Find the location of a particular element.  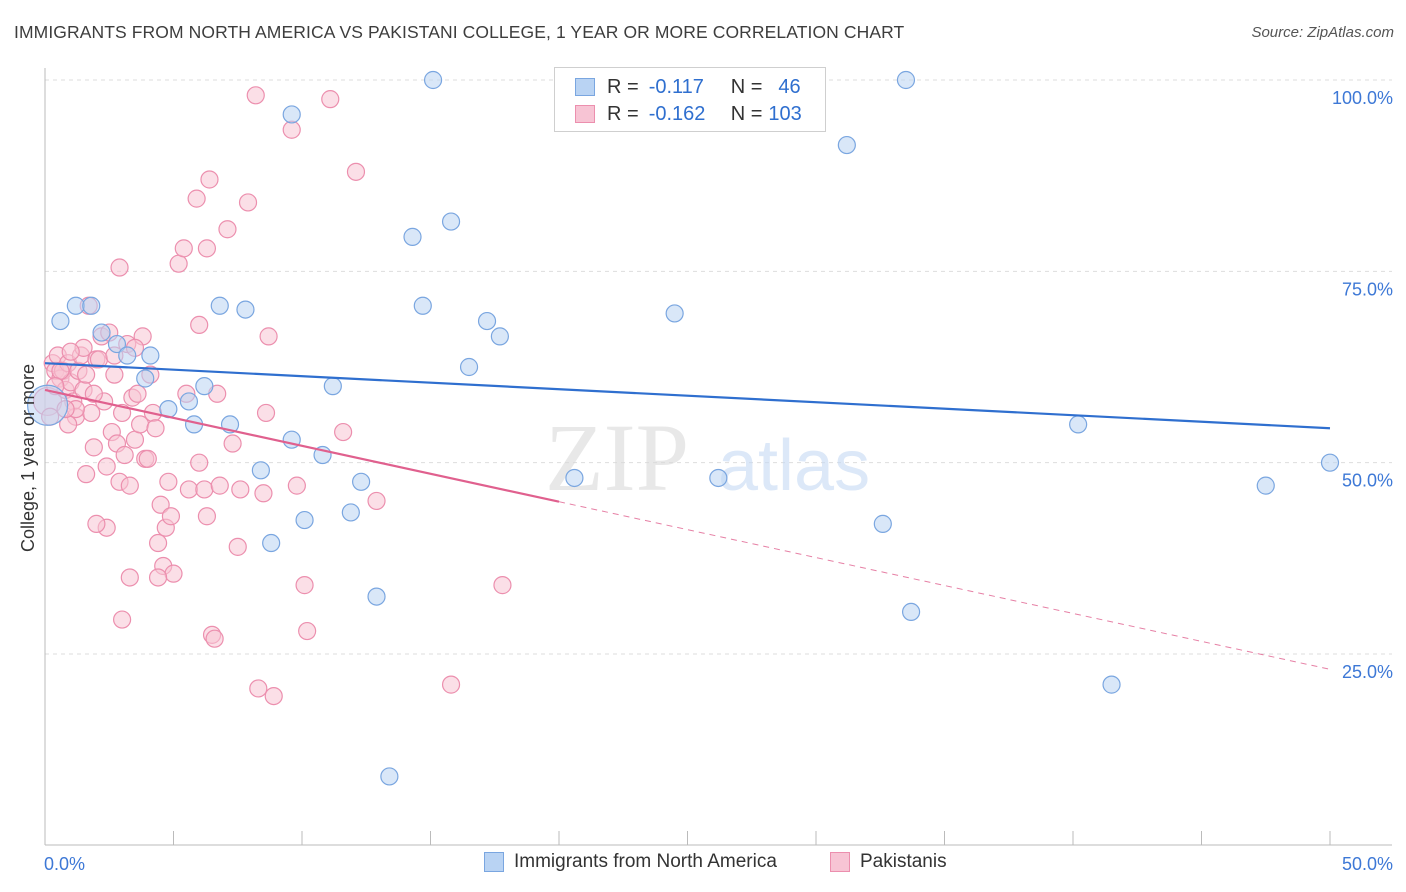

legend-n-value-1: 46 is located at coordinates (789, 86).